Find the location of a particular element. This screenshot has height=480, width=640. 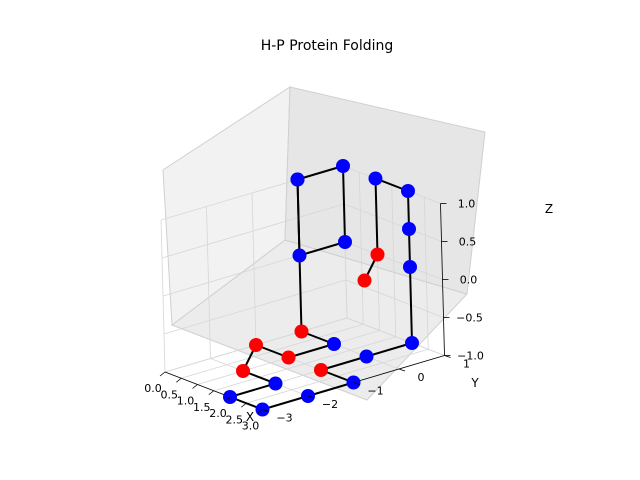

x-tick-label: 3.0 is located at coordinates (251, 426).